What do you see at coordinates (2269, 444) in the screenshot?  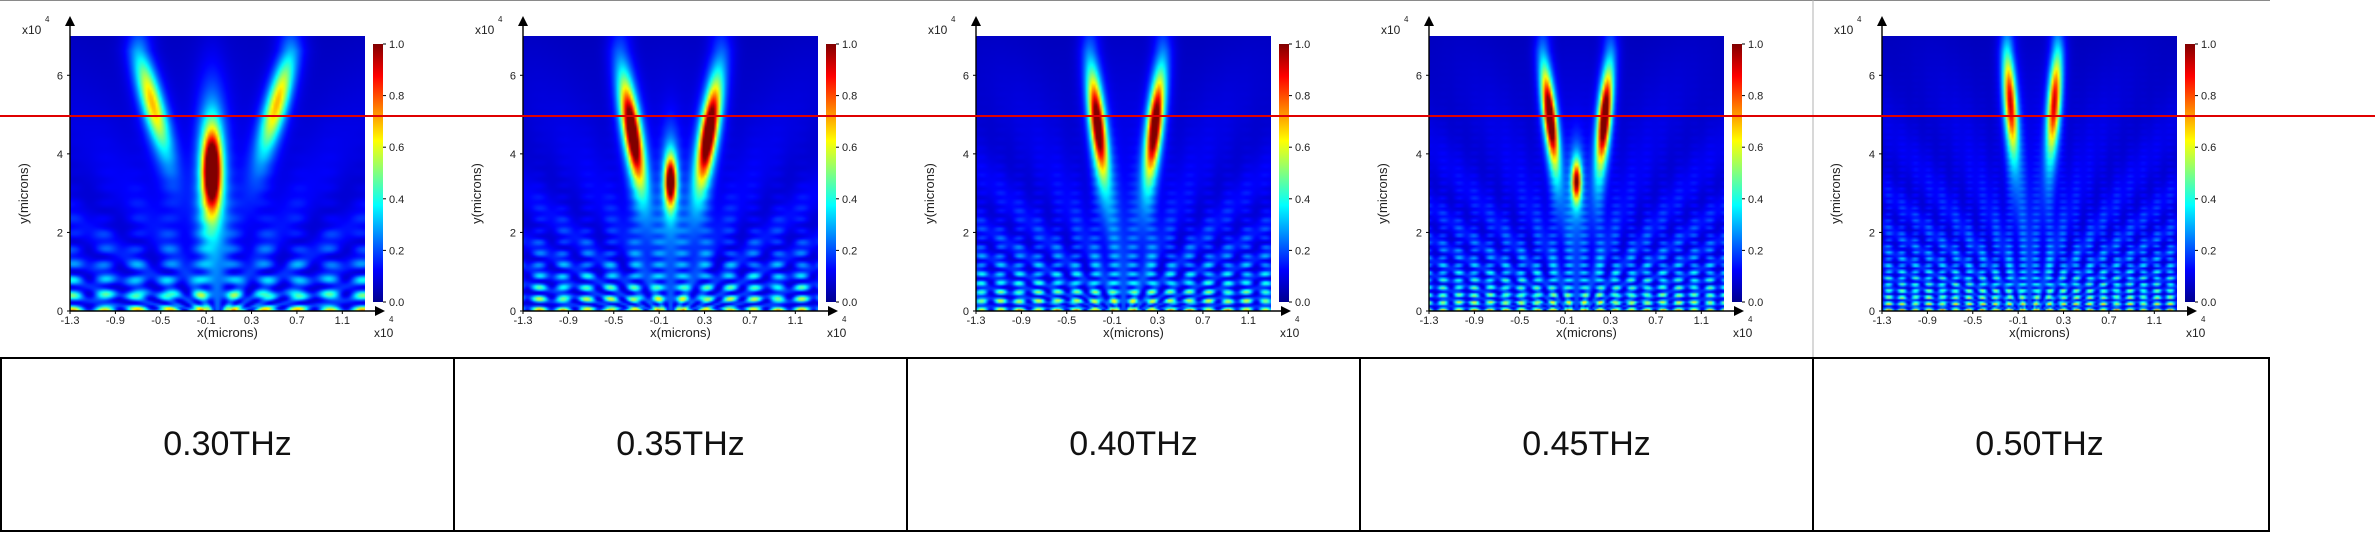 I see `caption-row-right-border` at bounding box center [2269, 444].